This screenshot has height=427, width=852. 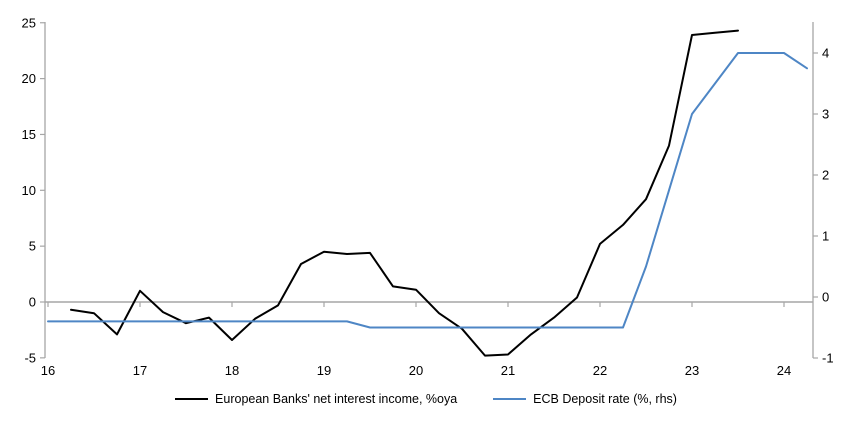 What do you see at coordinates (232, 370) in the screenshot?
I see `x-axis-tick-label: 18` at bounding box center [232, 370].